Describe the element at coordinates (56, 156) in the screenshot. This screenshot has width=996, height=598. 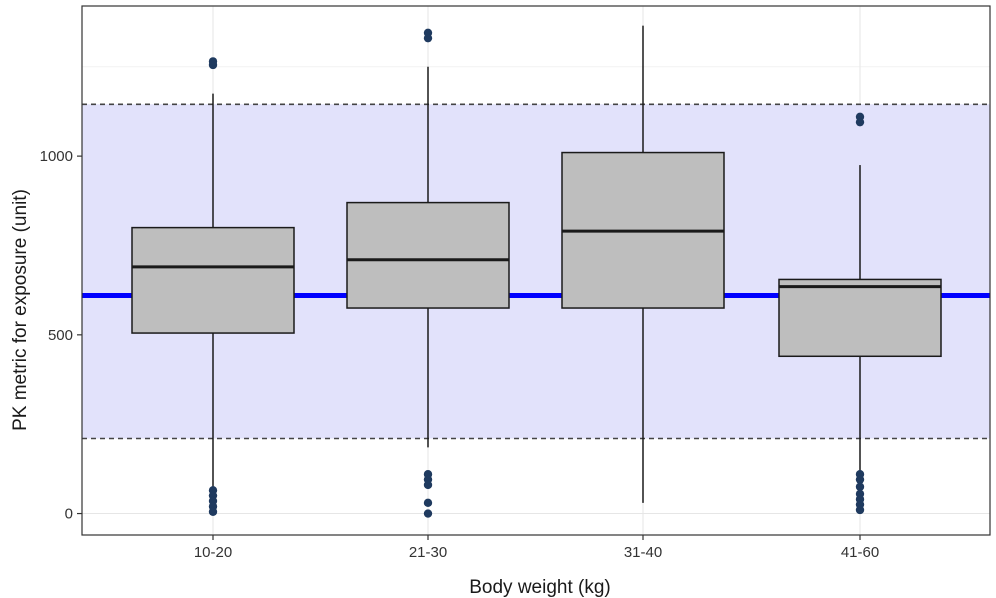
I see `y-tick-label: 1000` at that location.